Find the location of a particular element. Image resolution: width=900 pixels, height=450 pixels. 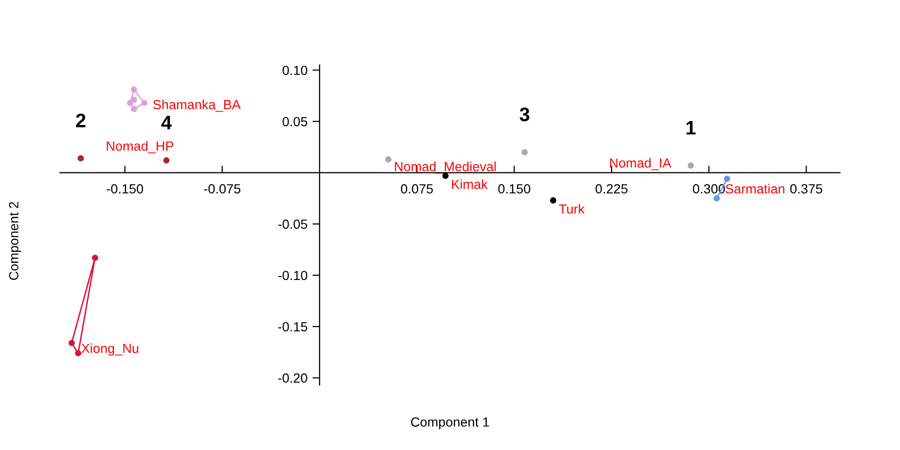

series-label: Sarmatian is located at coordinates (755, 189).